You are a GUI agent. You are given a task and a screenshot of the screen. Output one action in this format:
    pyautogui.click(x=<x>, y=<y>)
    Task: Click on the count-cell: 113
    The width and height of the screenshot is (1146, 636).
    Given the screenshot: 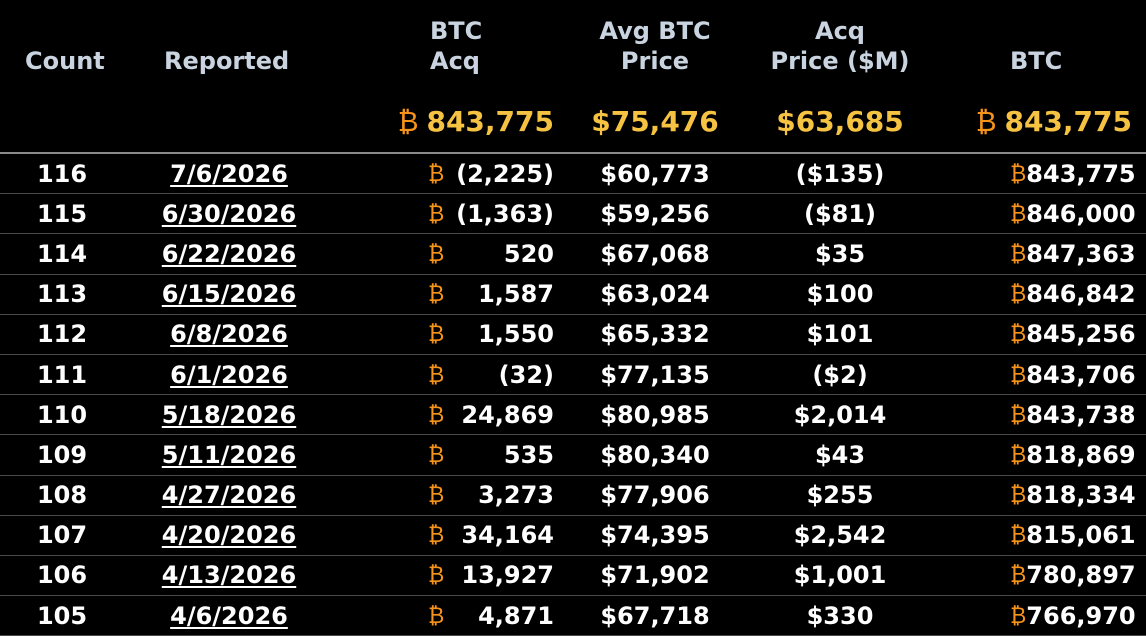 What is the action you would take?
    pyautogui.click(x=62, y=294)
    